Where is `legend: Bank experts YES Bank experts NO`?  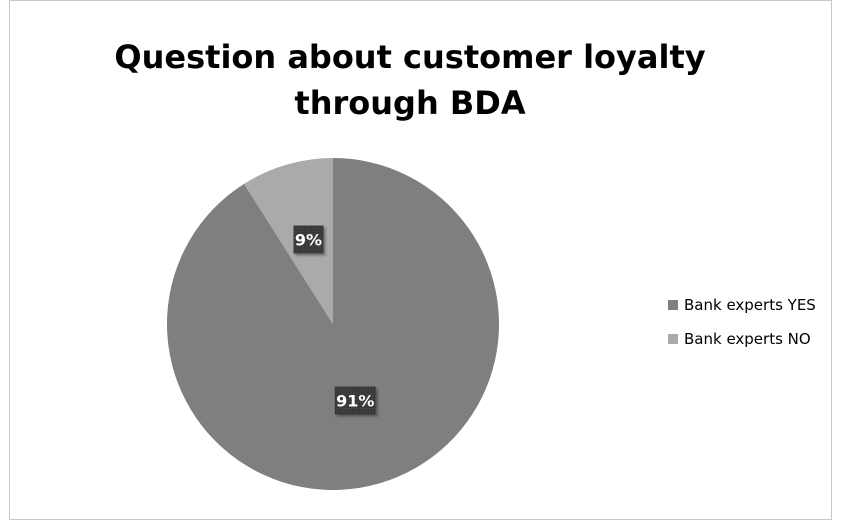 legend: Bank experts YES Bank experts NO is located at coordinates (742, 328).